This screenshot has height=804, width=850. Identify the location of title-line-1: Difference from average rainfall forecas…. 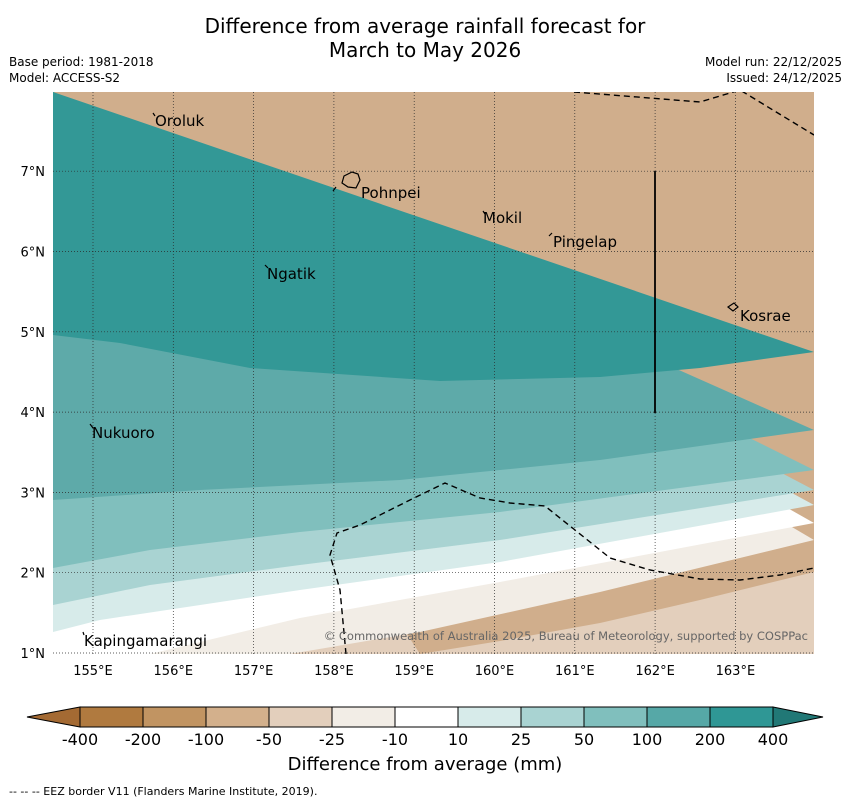
(425, 26).